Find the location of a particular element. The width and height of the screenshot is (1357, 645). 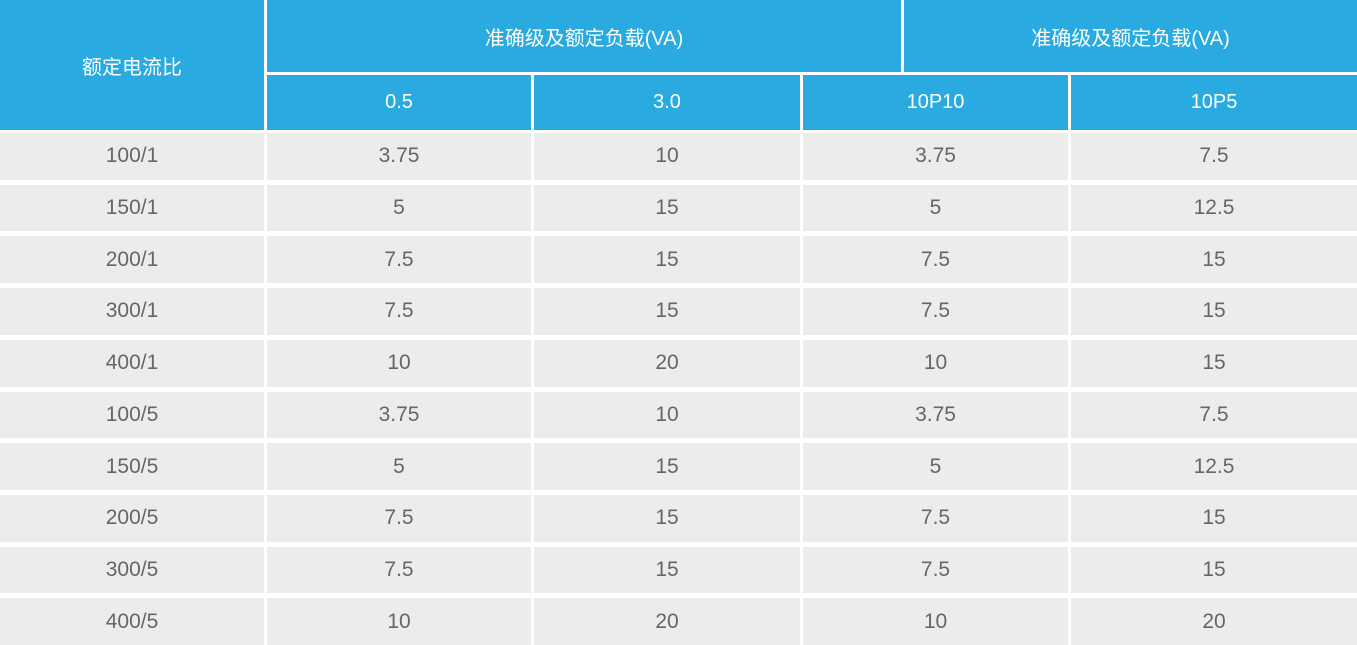

table-row: 100/5 3.75 10 3.75 7.5 is located at coordinates (678, 415).